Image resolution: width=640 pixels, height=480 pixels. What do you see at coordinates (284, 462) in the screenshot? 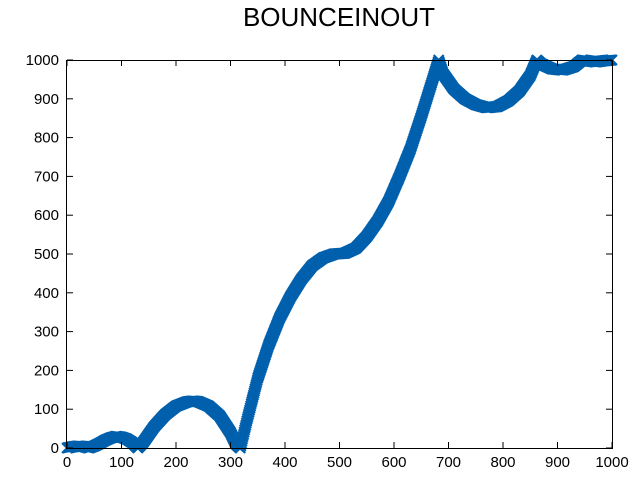
I see `x-tick-label: 400` at bounding box center [284, 462].